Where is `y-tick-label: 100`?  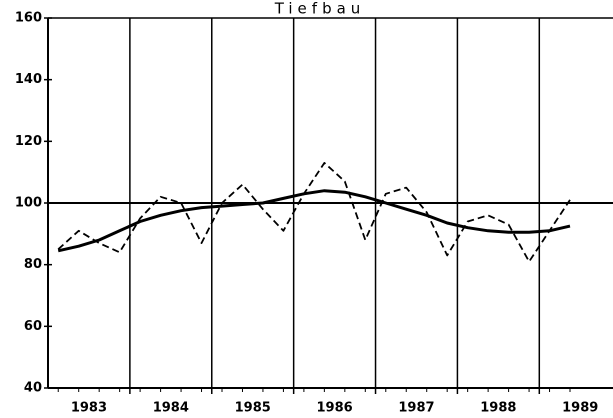
y-tick-label: 100 is located at coordinates (28, 203).